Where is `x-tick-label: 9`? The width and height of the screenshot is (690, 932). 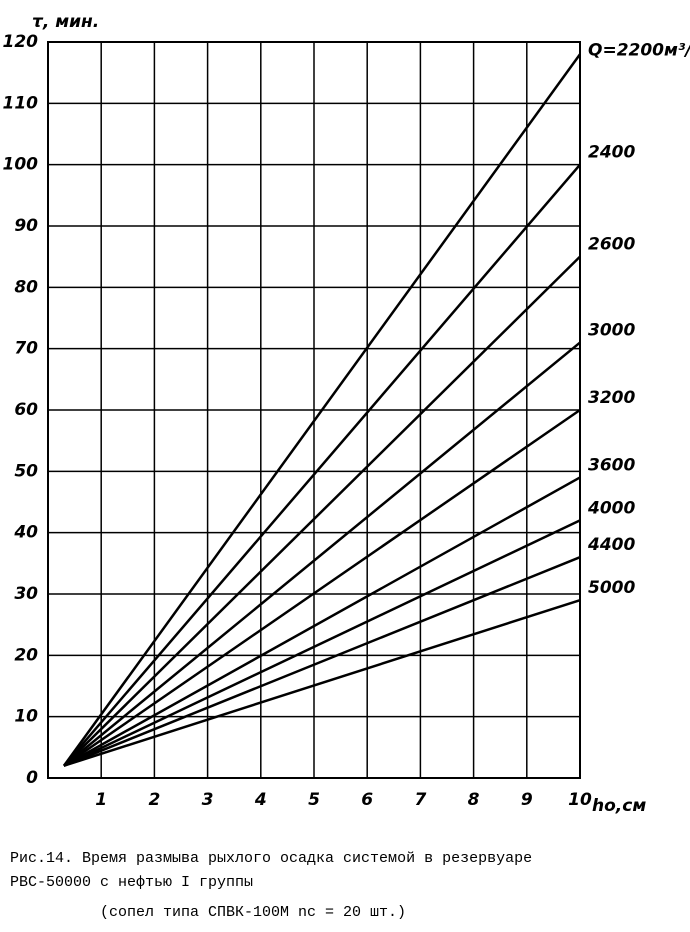 x-tick-label: 9 is located at coordinates (527, 800).